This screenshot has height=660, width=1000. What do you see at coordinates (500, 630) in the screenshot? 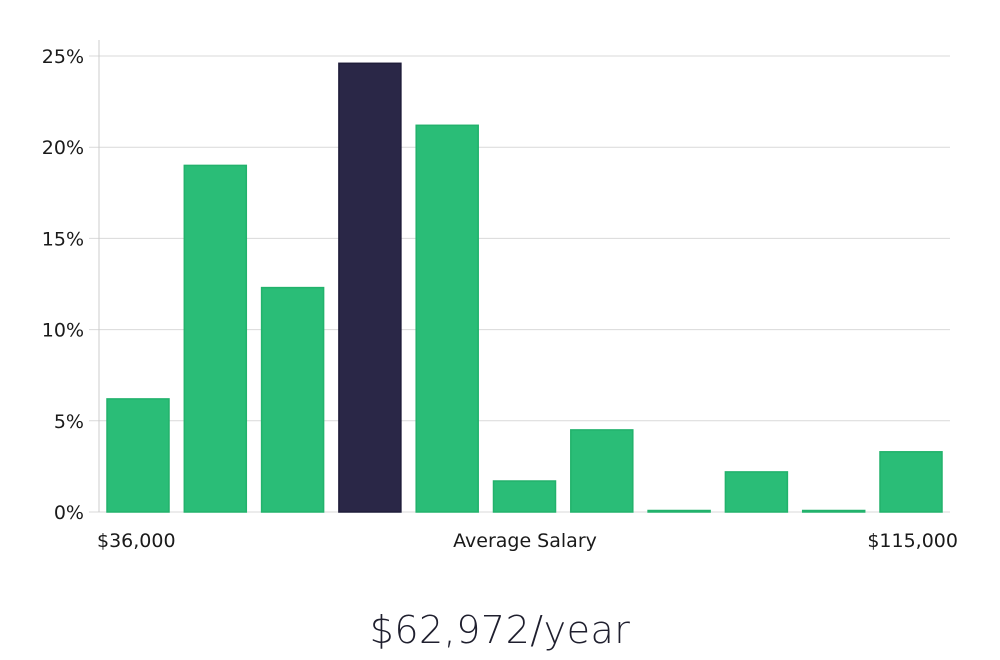
I see `average-salary-value: $62,972/year` at bounding box center [500, 630].